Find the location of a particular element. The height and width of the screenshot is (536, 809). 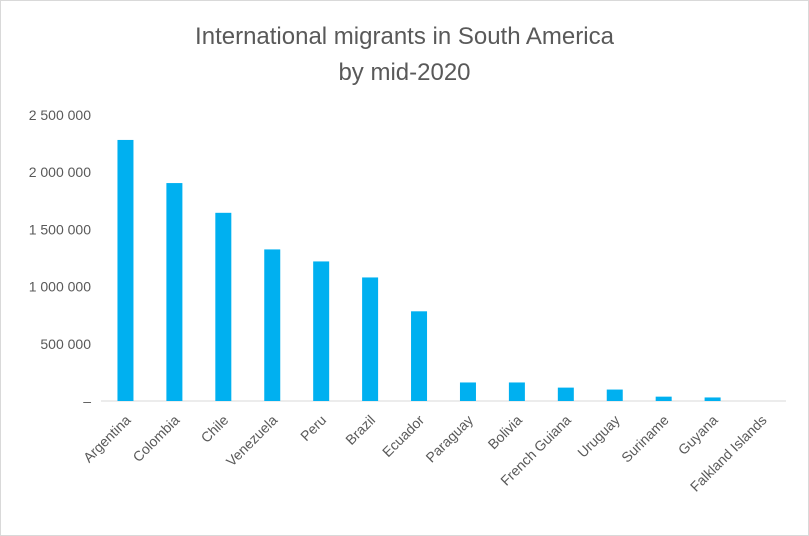

x-tick-label: Venezuela is located at coordinates (252, 441).